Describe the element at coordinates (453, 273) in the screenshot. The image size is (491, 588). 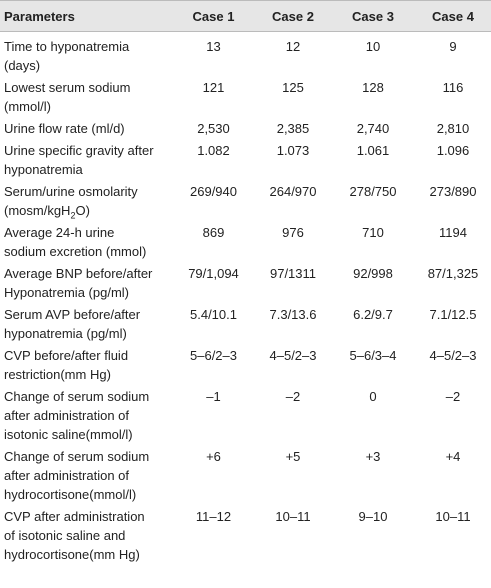
I see `value-cell: 87/1,325` at that location.